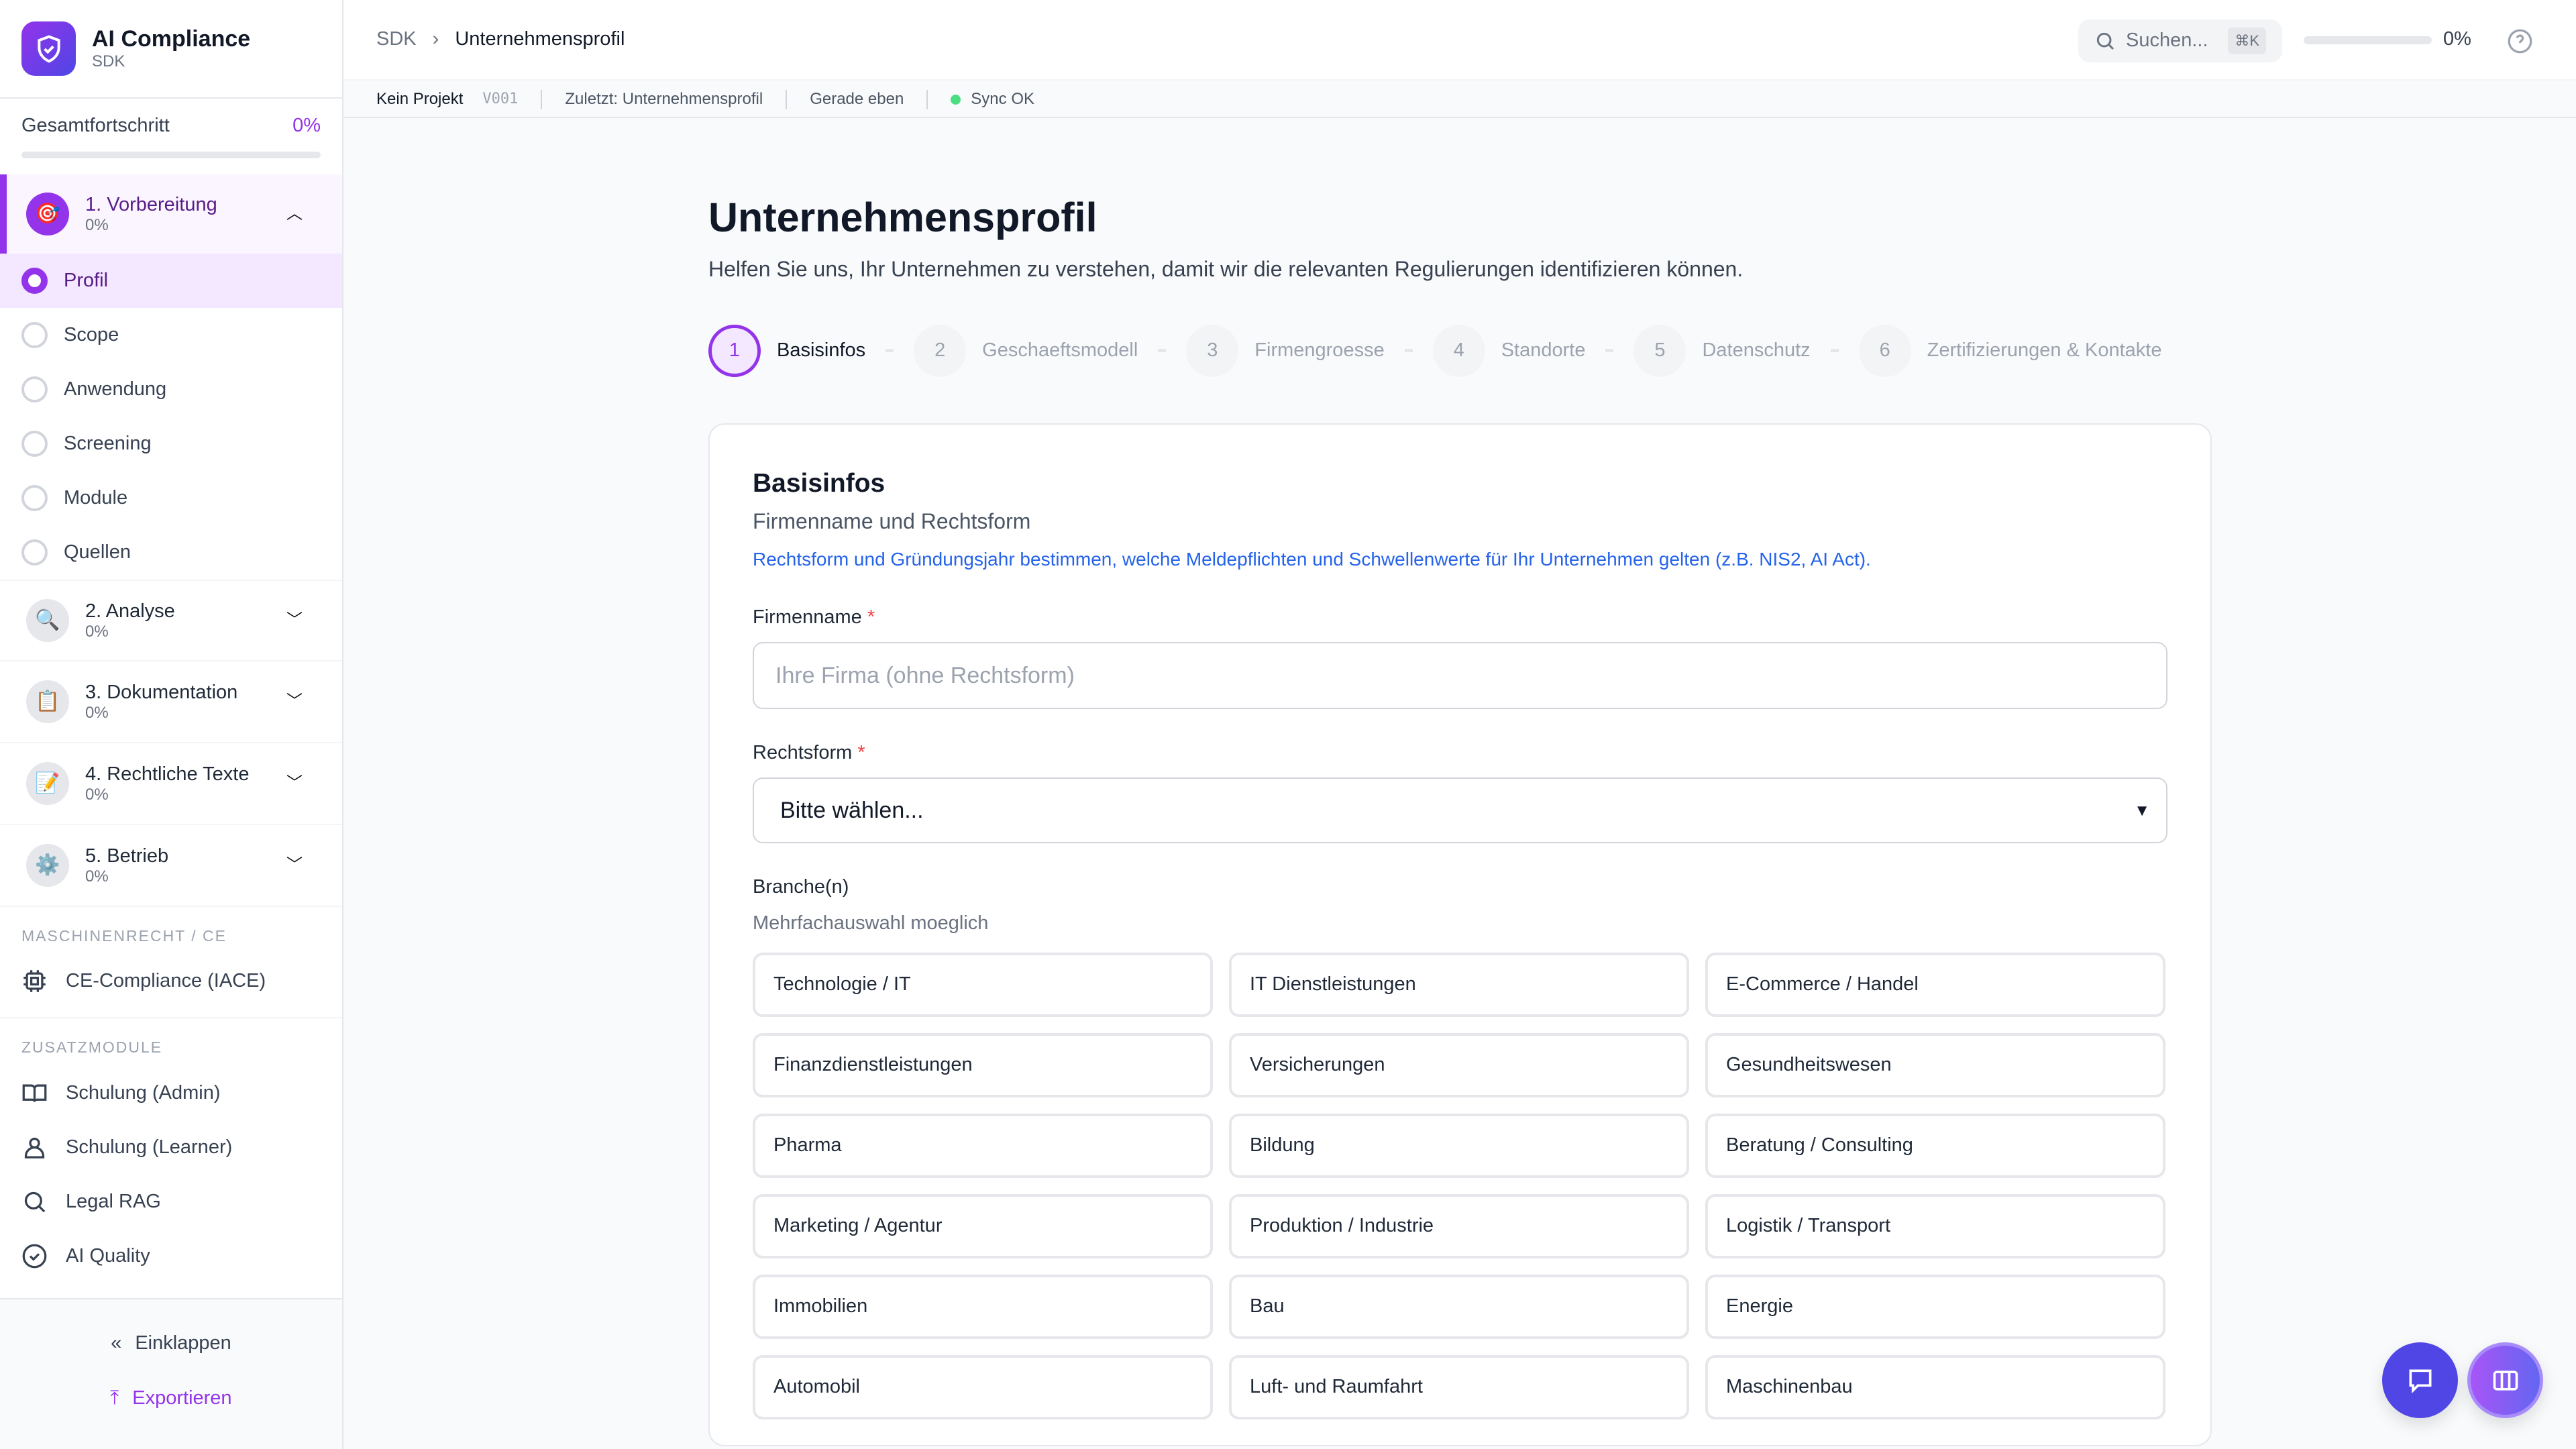  I want to click on branch-label: Versicherungen, so click(1317, 1065).